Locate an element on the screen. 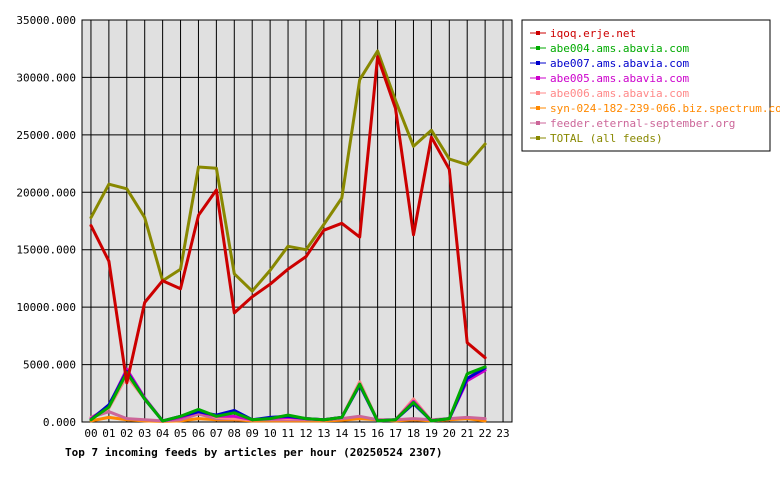 The width and height of the screenshot is (780, 480). legend-label: abe004.ams.abavia.com is located at coordinates (619, 48).